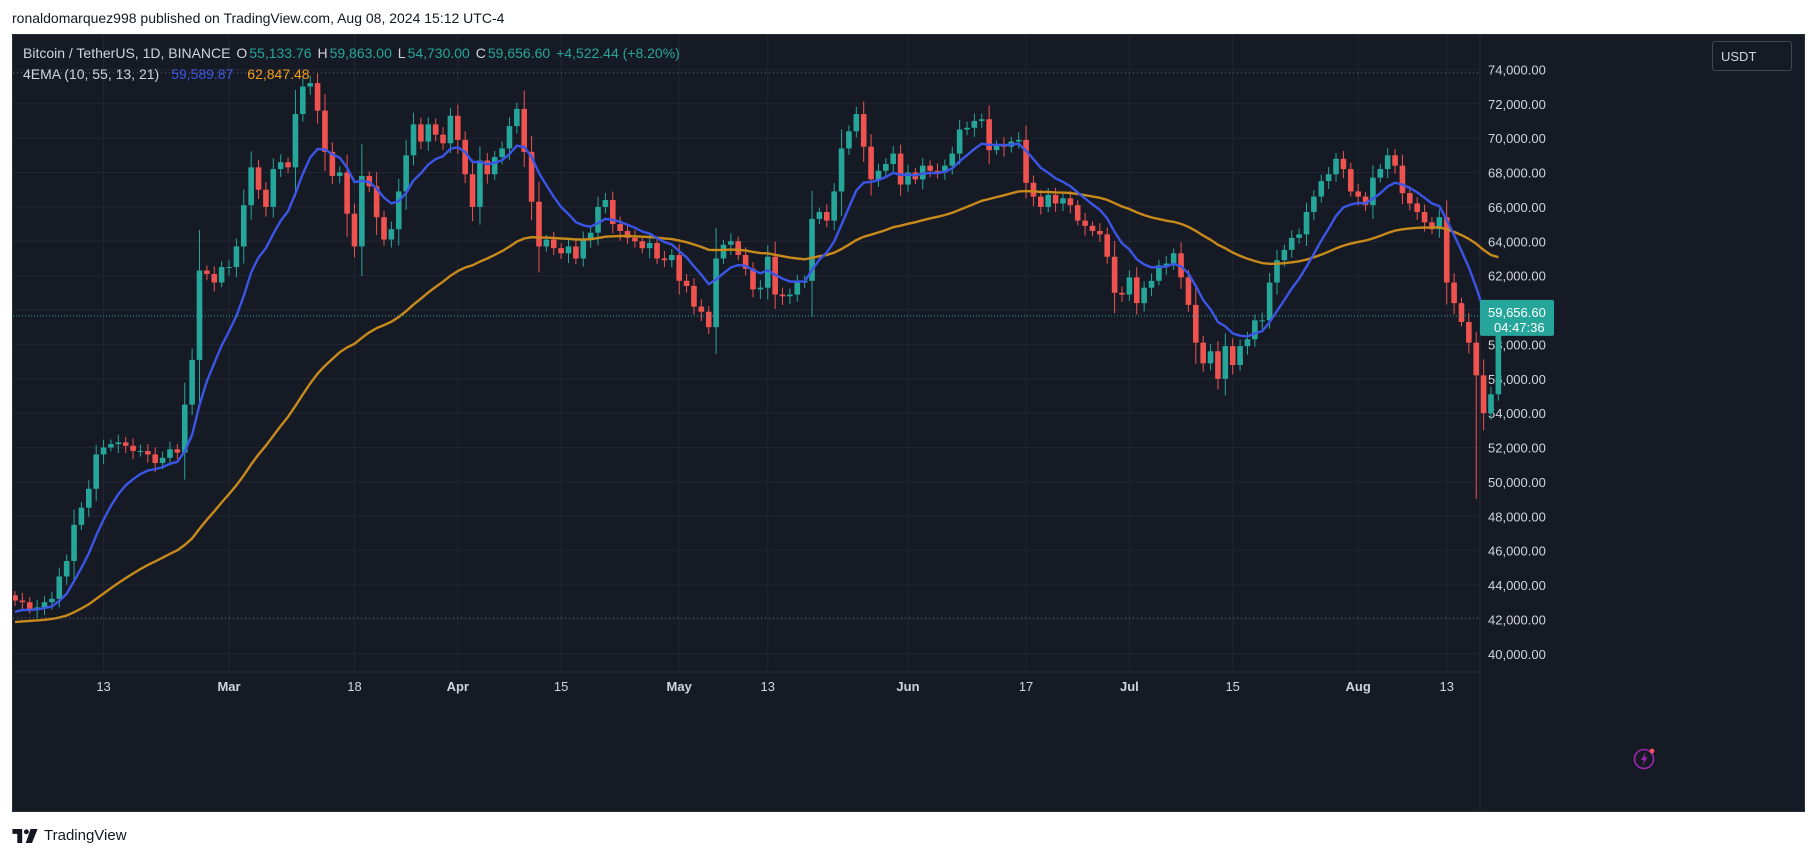  What do you see at coordinates (1519, 327) in the screenshot?
I see `price-badge-countdown: 04:47:36` at bounding box center [1519, 327].